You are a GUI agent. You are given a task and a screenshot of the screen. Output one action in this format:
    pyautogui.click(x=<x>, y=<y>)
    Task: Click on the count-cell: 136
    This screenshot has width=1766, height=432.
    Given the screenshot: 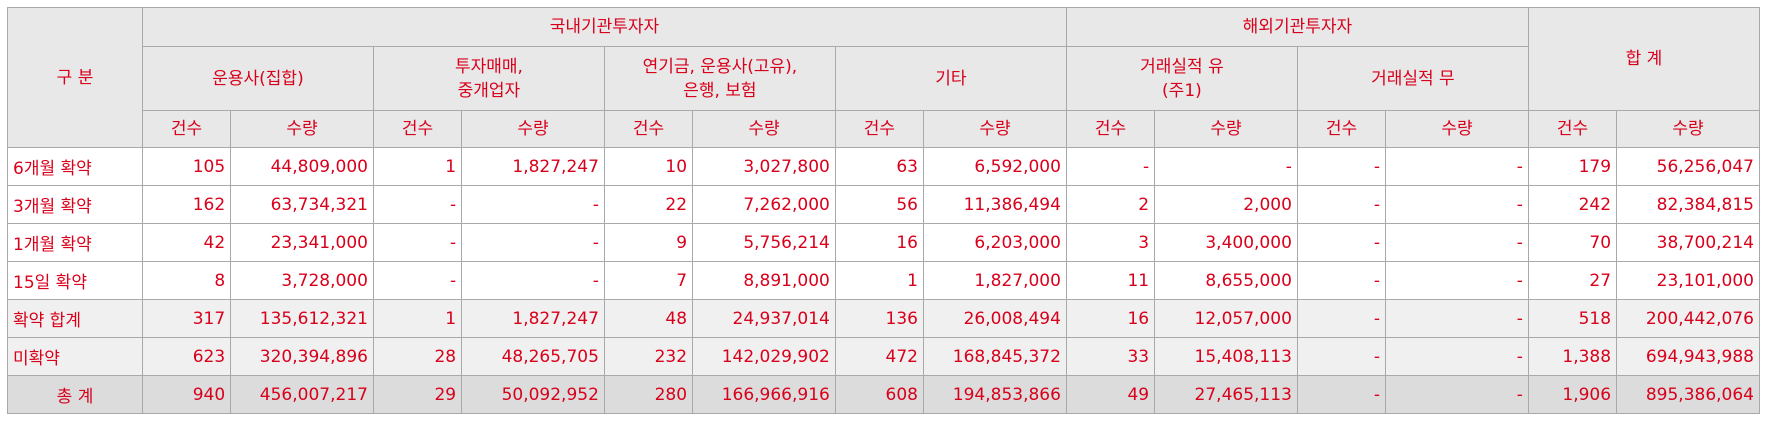 What is the action you would take?
    pyautogui.click(x=879, y=318)
    